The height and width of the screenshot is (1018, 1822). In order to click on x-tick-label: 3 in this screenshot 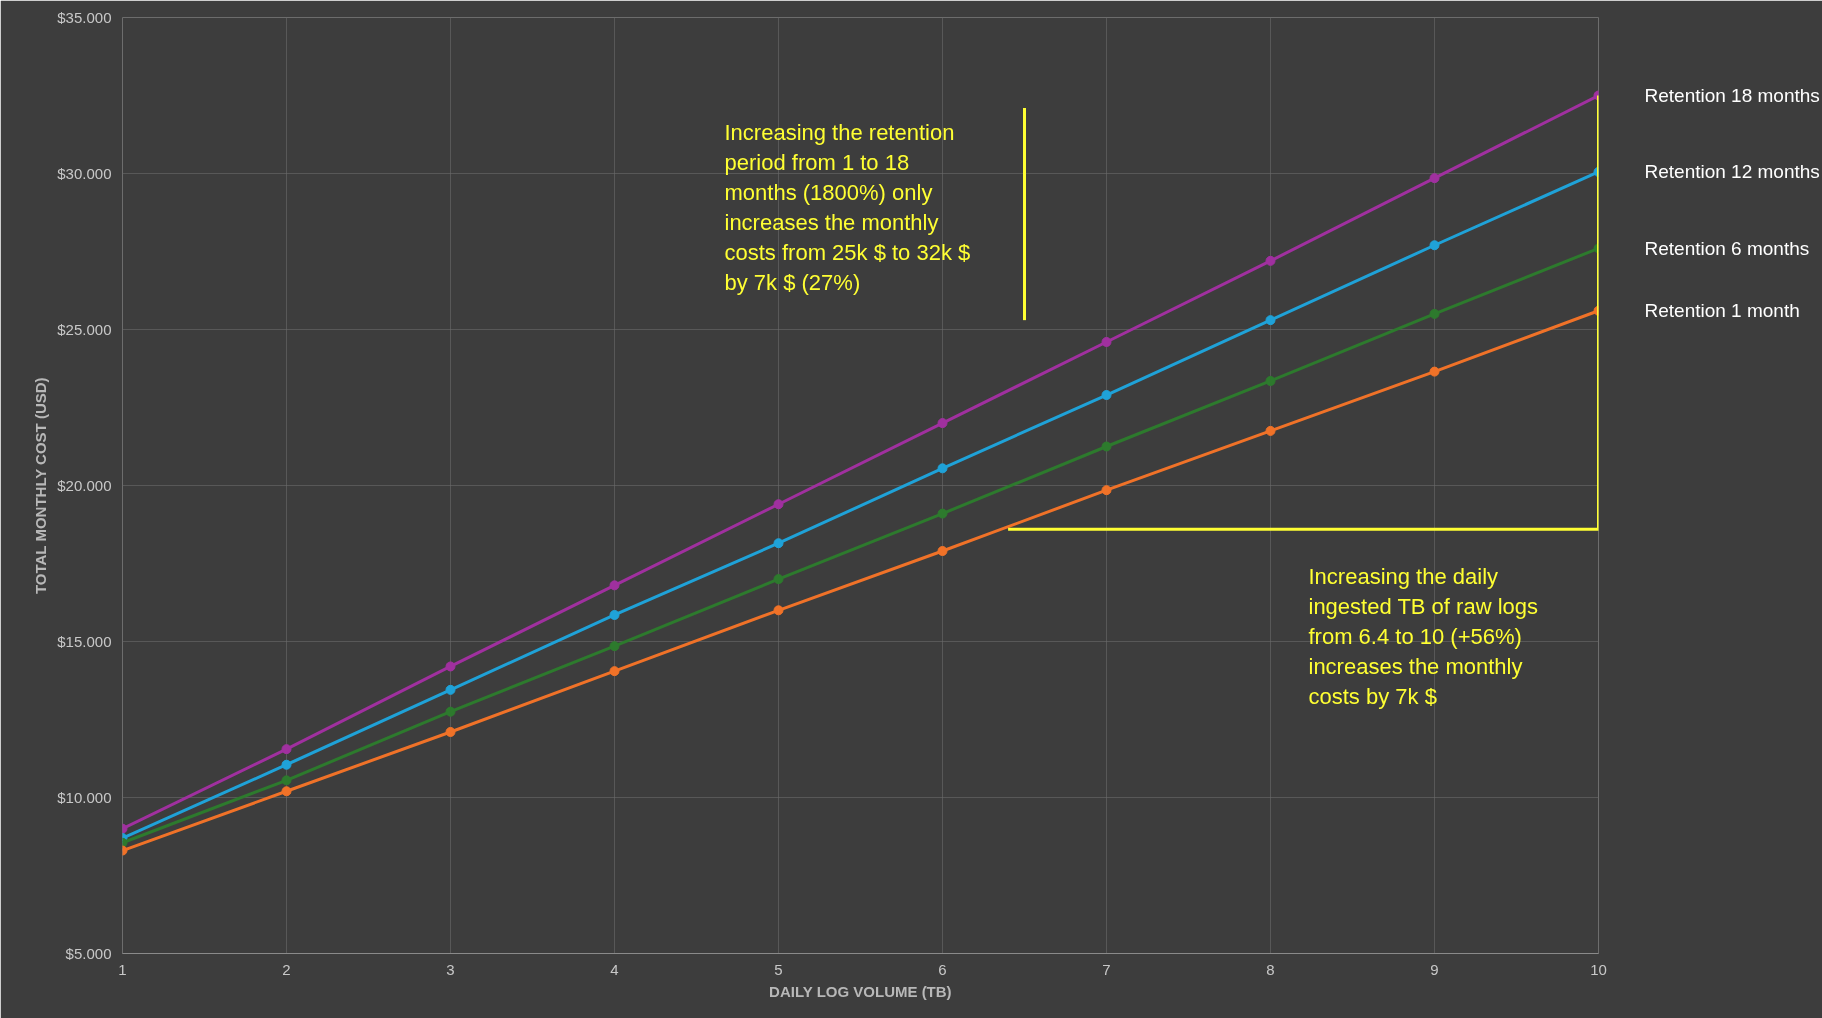, I will do `click(450, 969)`.